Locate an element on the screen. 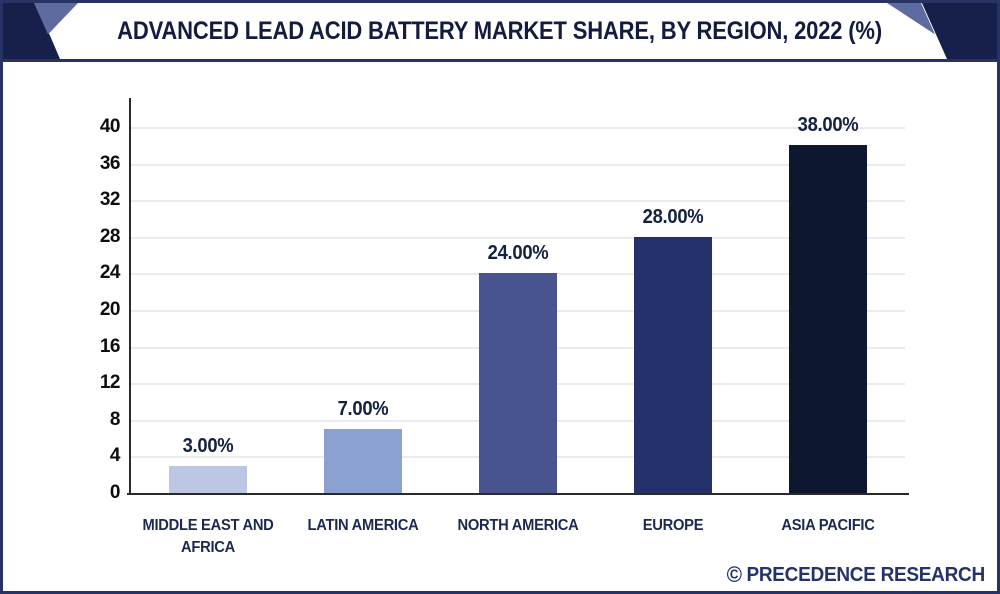 The width and height of the screenshot is (1000, 594). header-corner-slate-left-icon is located at coordinates (56, 19).